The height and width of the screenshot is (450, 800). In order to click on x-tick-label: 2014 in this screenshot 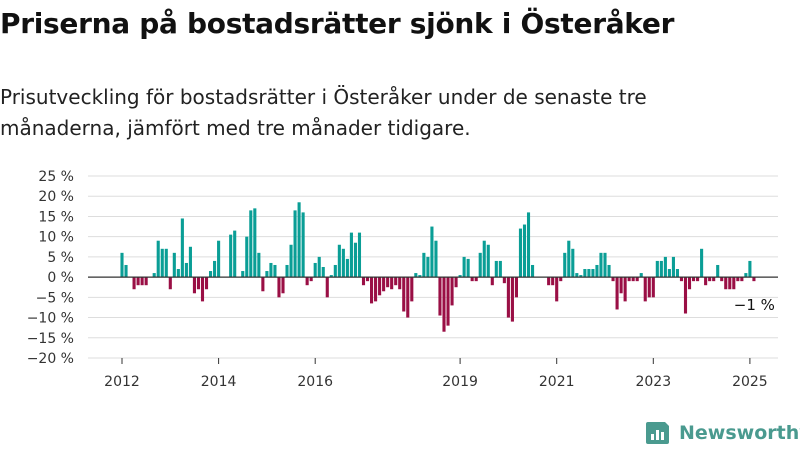, I will do `click(219, 382)`.